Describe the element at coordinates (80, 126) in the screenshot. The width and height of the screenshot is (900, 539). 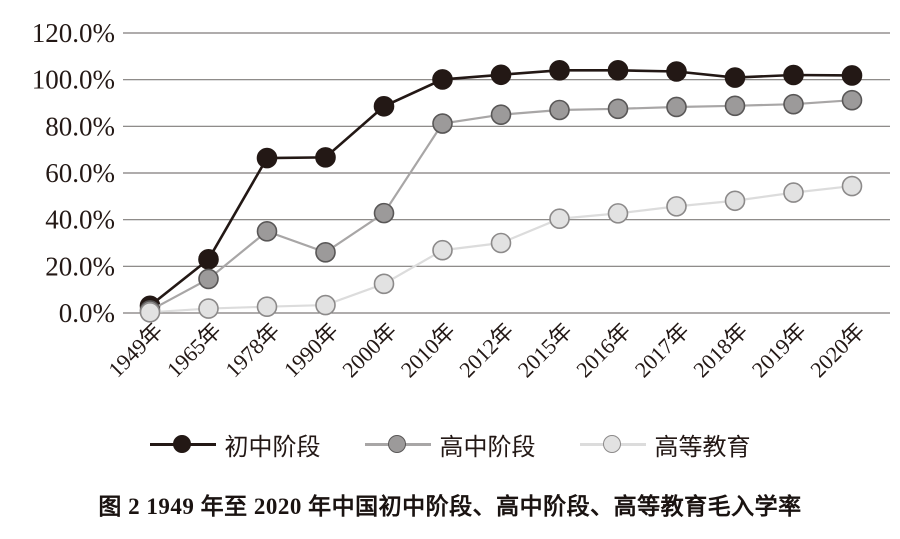
I see `y-tick-label: 80.0%` at that location.